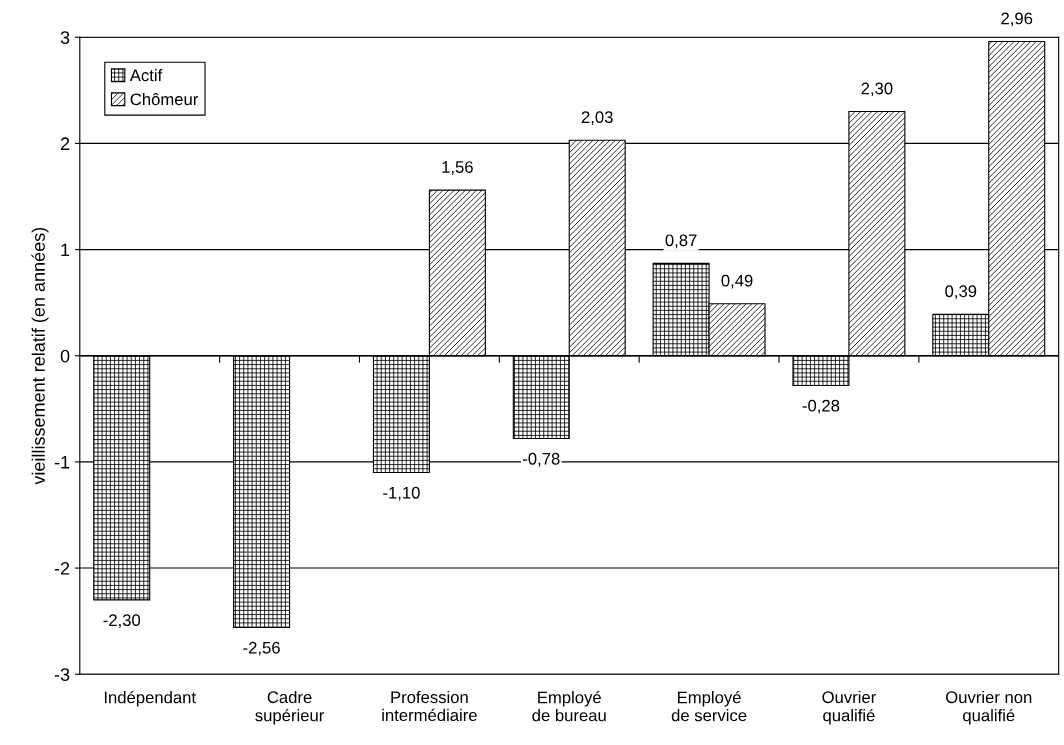 Image resolution: width=1064 pixels, height=745 pixels. I want to click on x-tick-label: Indépendant, so click(150, 698).